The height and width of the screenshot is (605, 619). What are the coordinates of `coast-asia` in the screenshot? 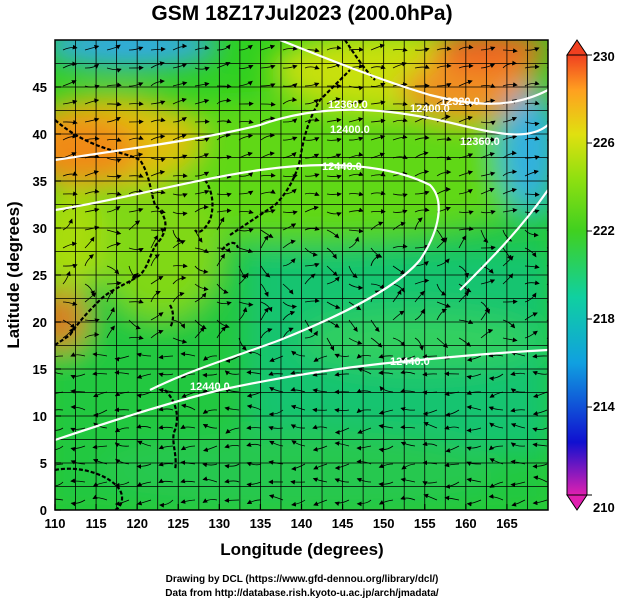 It's located at (111, 232).